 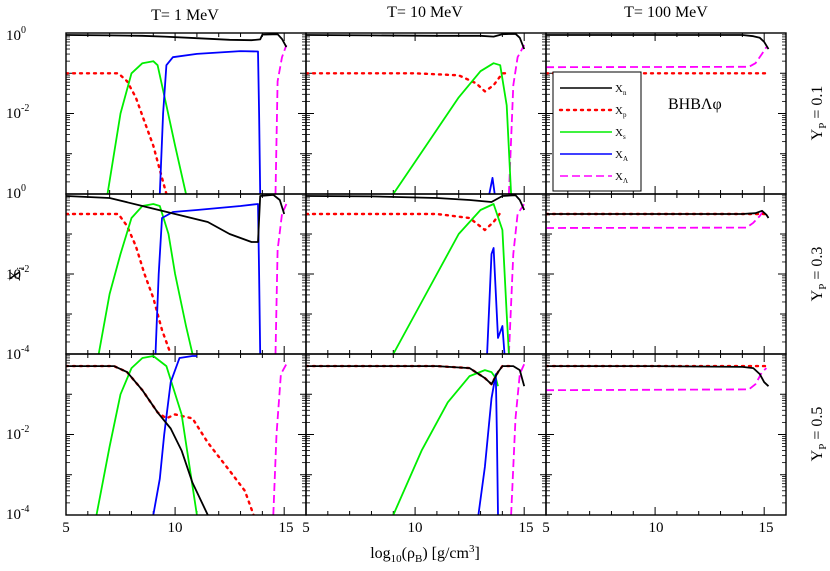 I want to click on y-axis-title: Xi, so click(x=17, y=274).